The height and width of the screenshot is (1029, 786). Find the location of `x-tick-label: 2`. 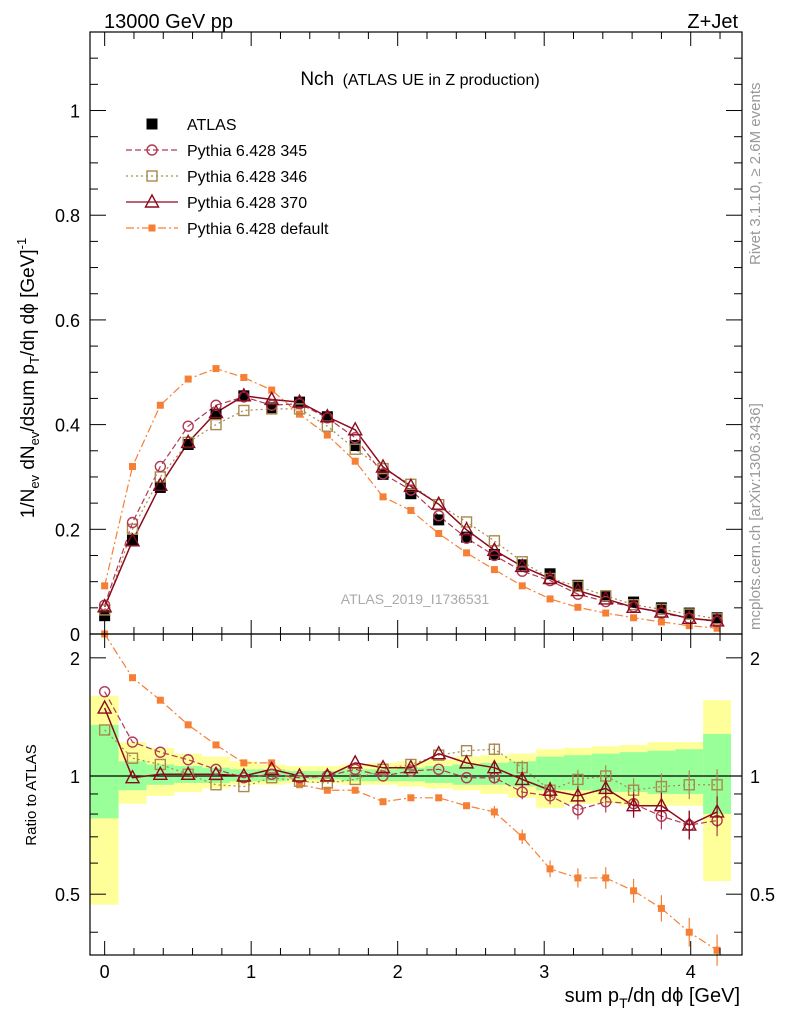

x-tick-label: 2 is located at coordinates (398, 972).